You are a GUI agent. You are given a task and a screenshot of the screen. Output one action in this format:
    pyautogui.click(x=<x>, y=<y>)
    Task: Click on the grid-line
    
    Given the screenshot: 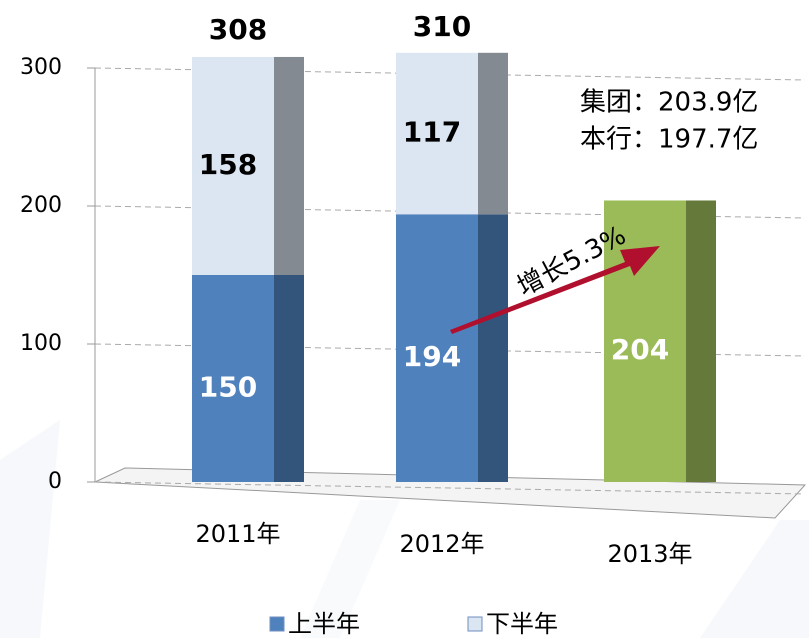 What is the action you would take?
    pyautogui.click(x=450, y=488)
    